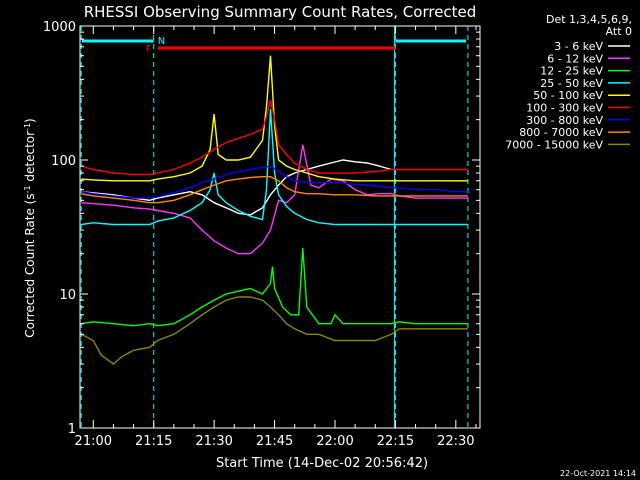 The image size is (640, 480). Describe the element at coordinates (568, 95) in the screenshot. I see `legend-entry-label: 50 - 100 keV` at that location.